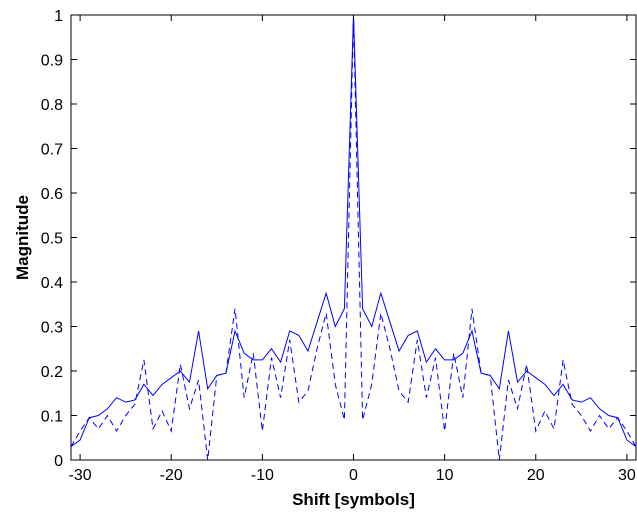 The height and width of the screenshot is (518, 637). Describe the element at coordinates (52, 105) in the screenshot. I see `y-tick-label: 0.8` at that location.